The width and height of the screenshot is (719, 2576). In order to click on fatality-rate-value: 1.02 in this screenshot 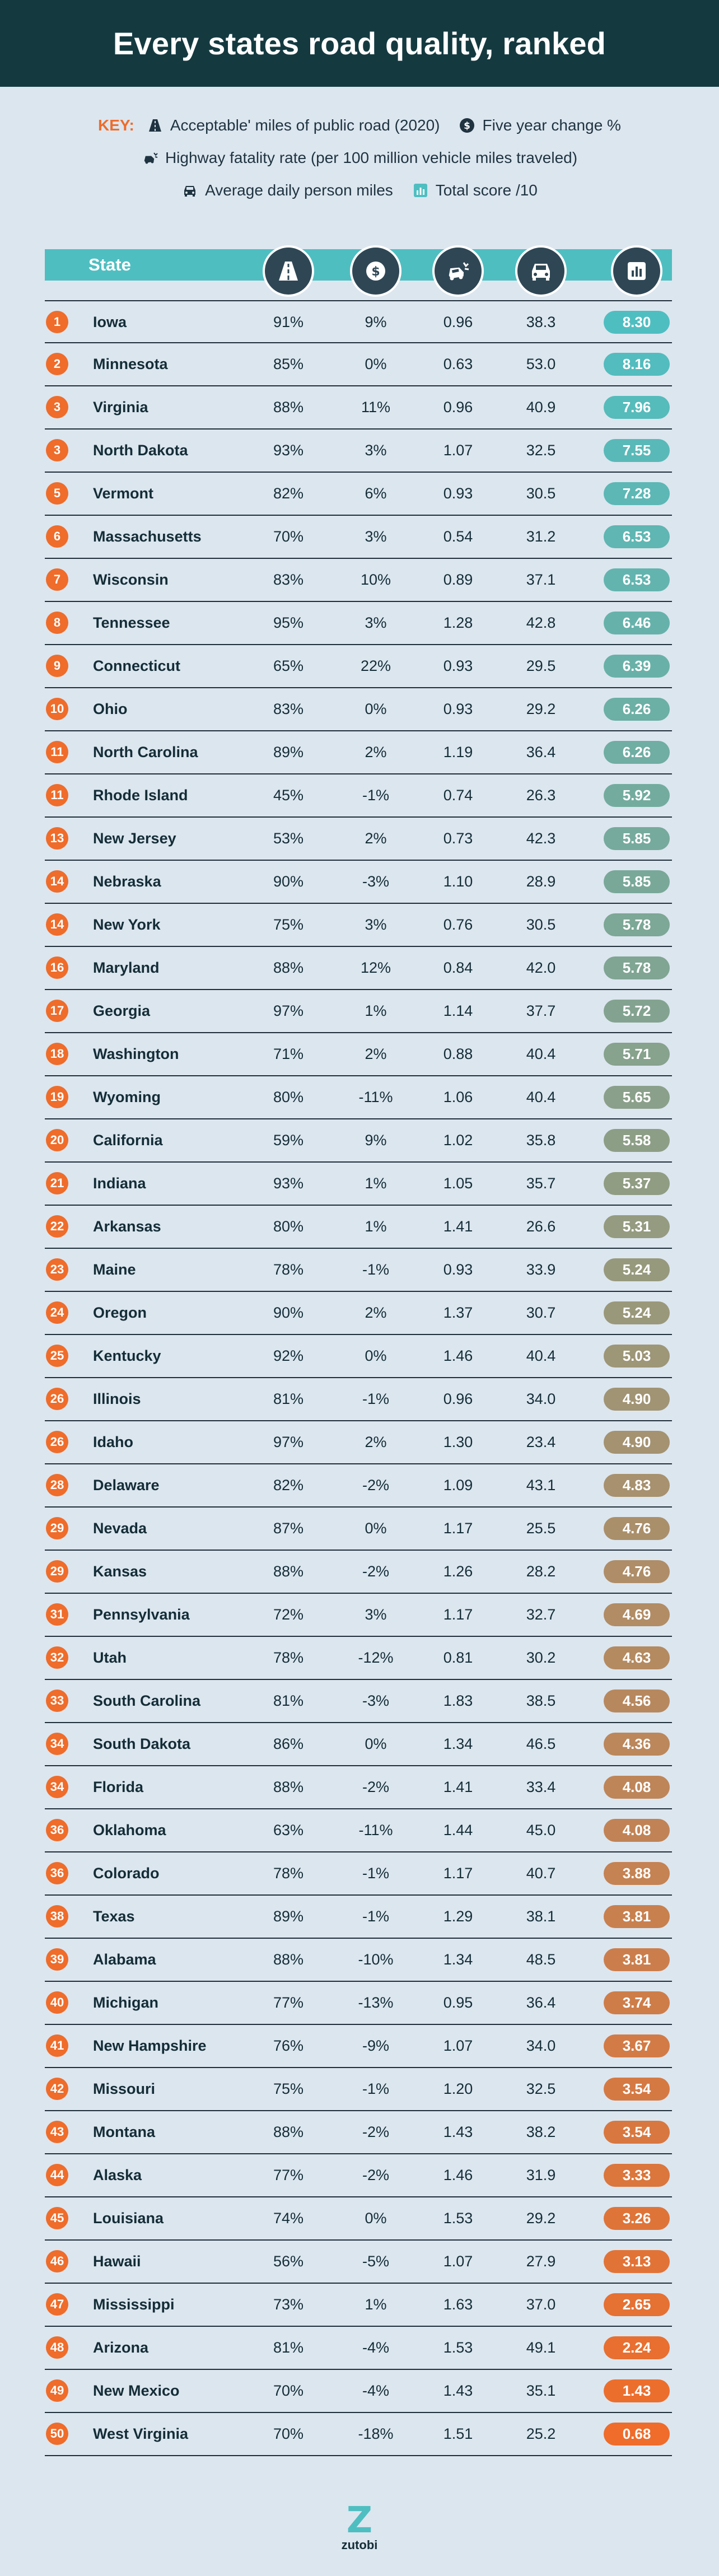, I will do `click(458, 1141)`.